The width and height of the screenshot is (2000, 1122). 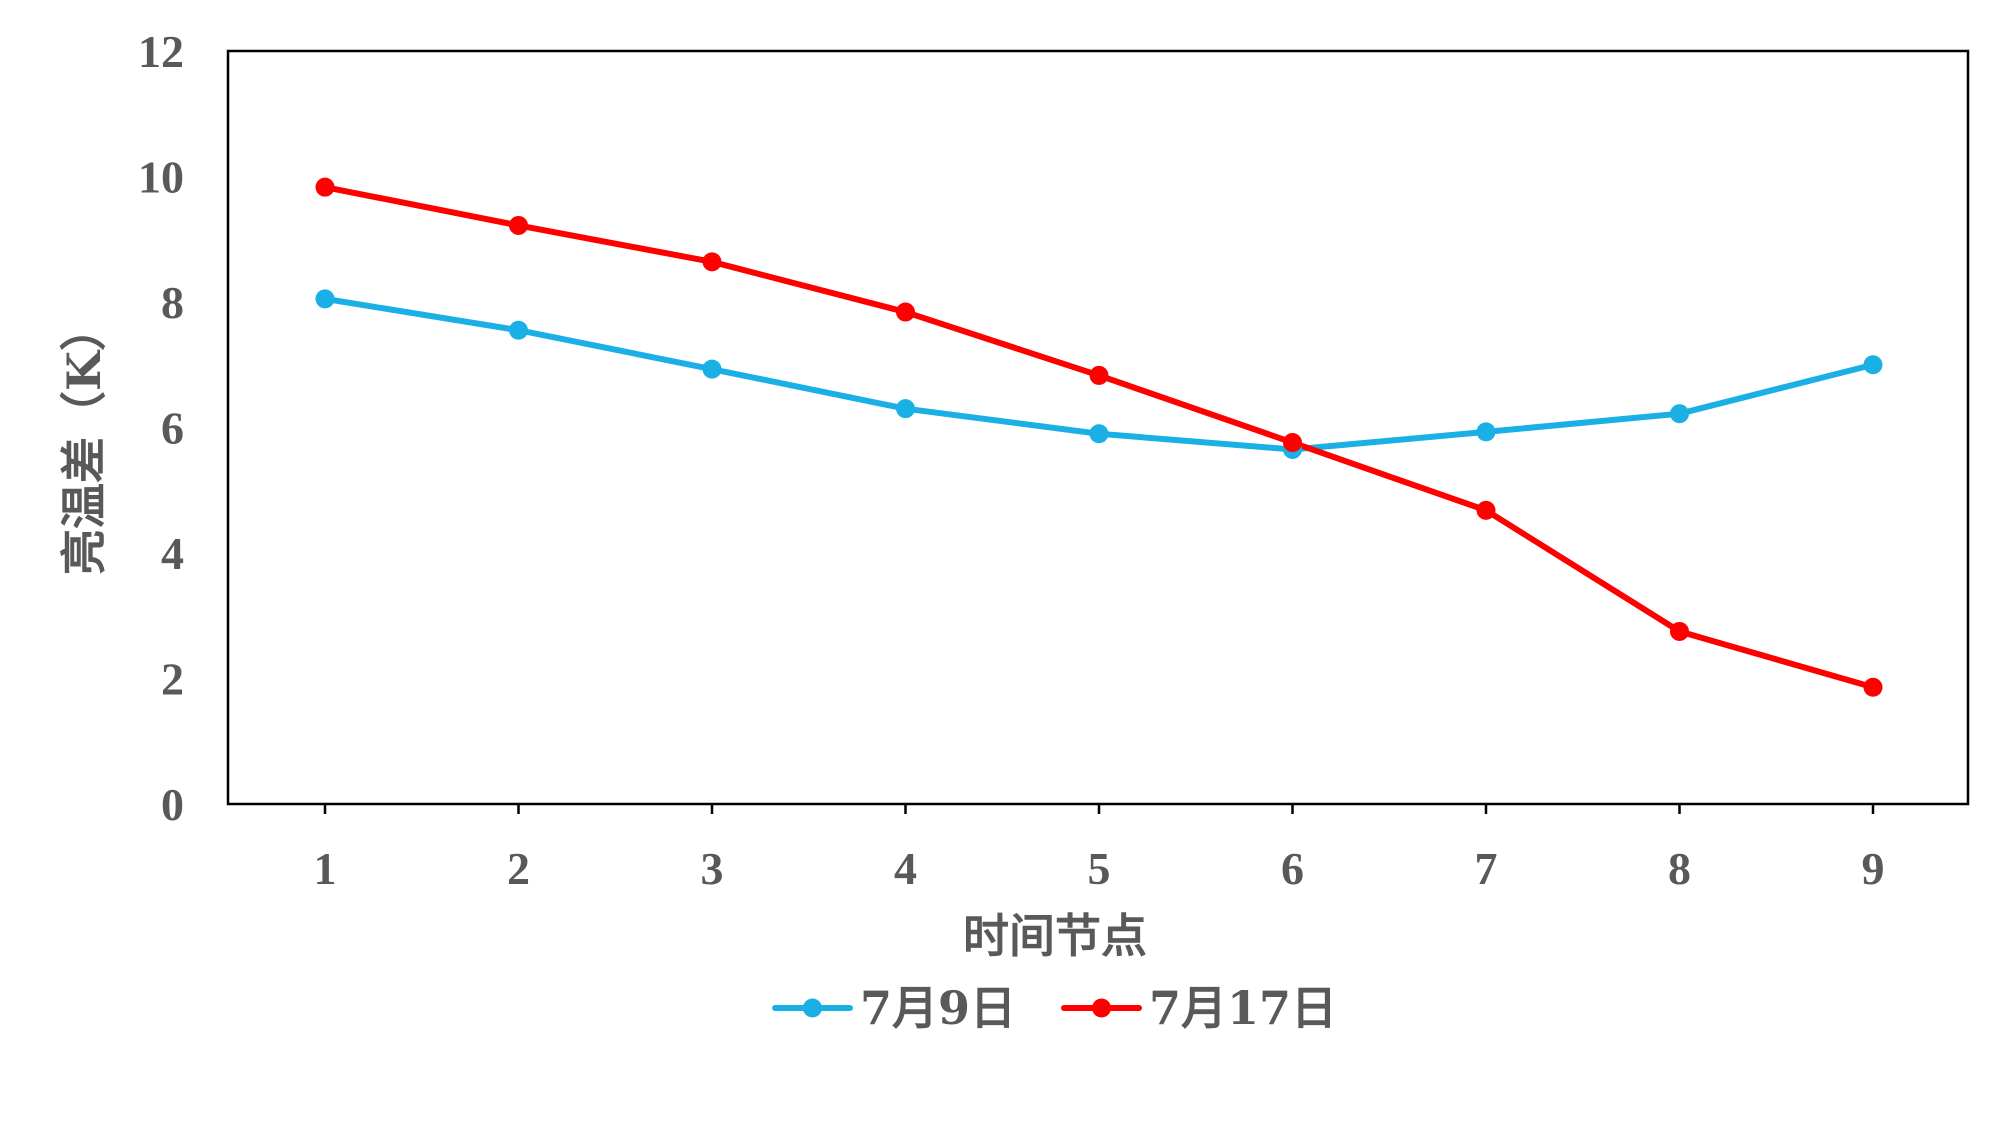 What do you see at coordinates (905, 868) in the screenshot?
I see `x-tick-label: 4` at bounding box center [905, 868].